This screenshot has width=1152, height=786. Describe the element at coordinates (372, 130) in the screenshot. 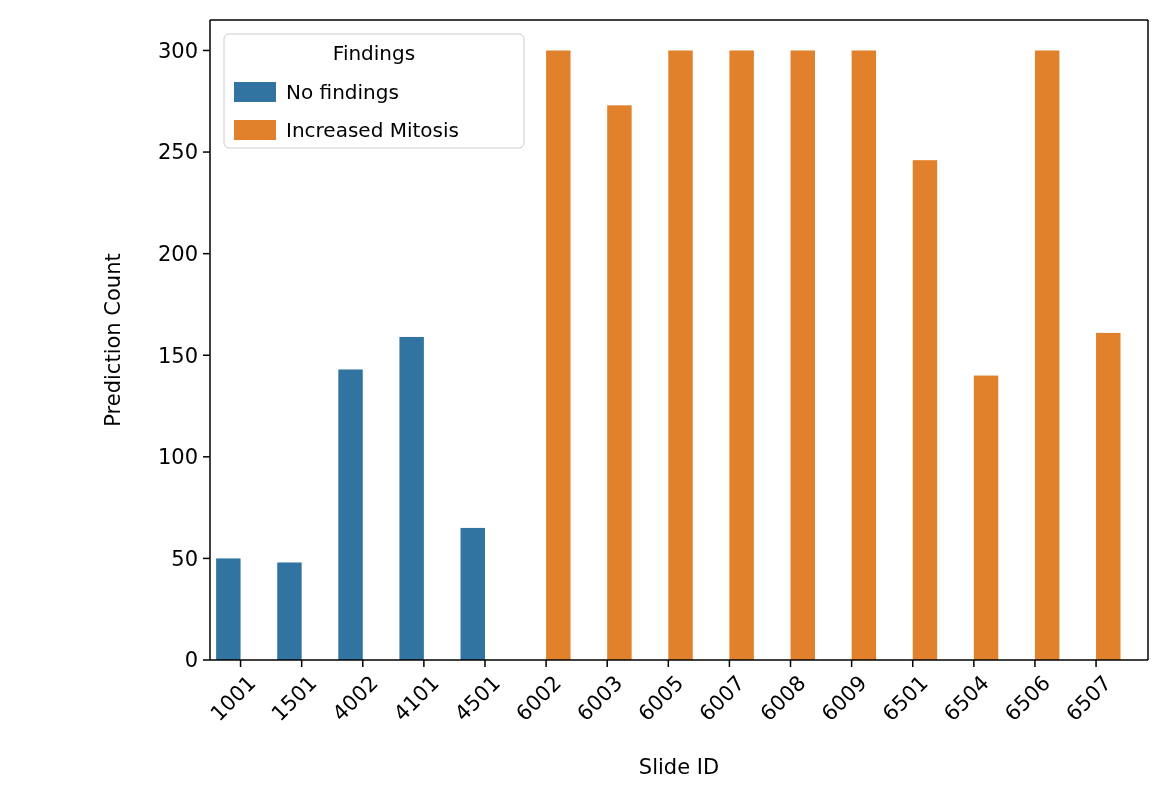

I see `legend-label: Increased Mitosis` at that location.